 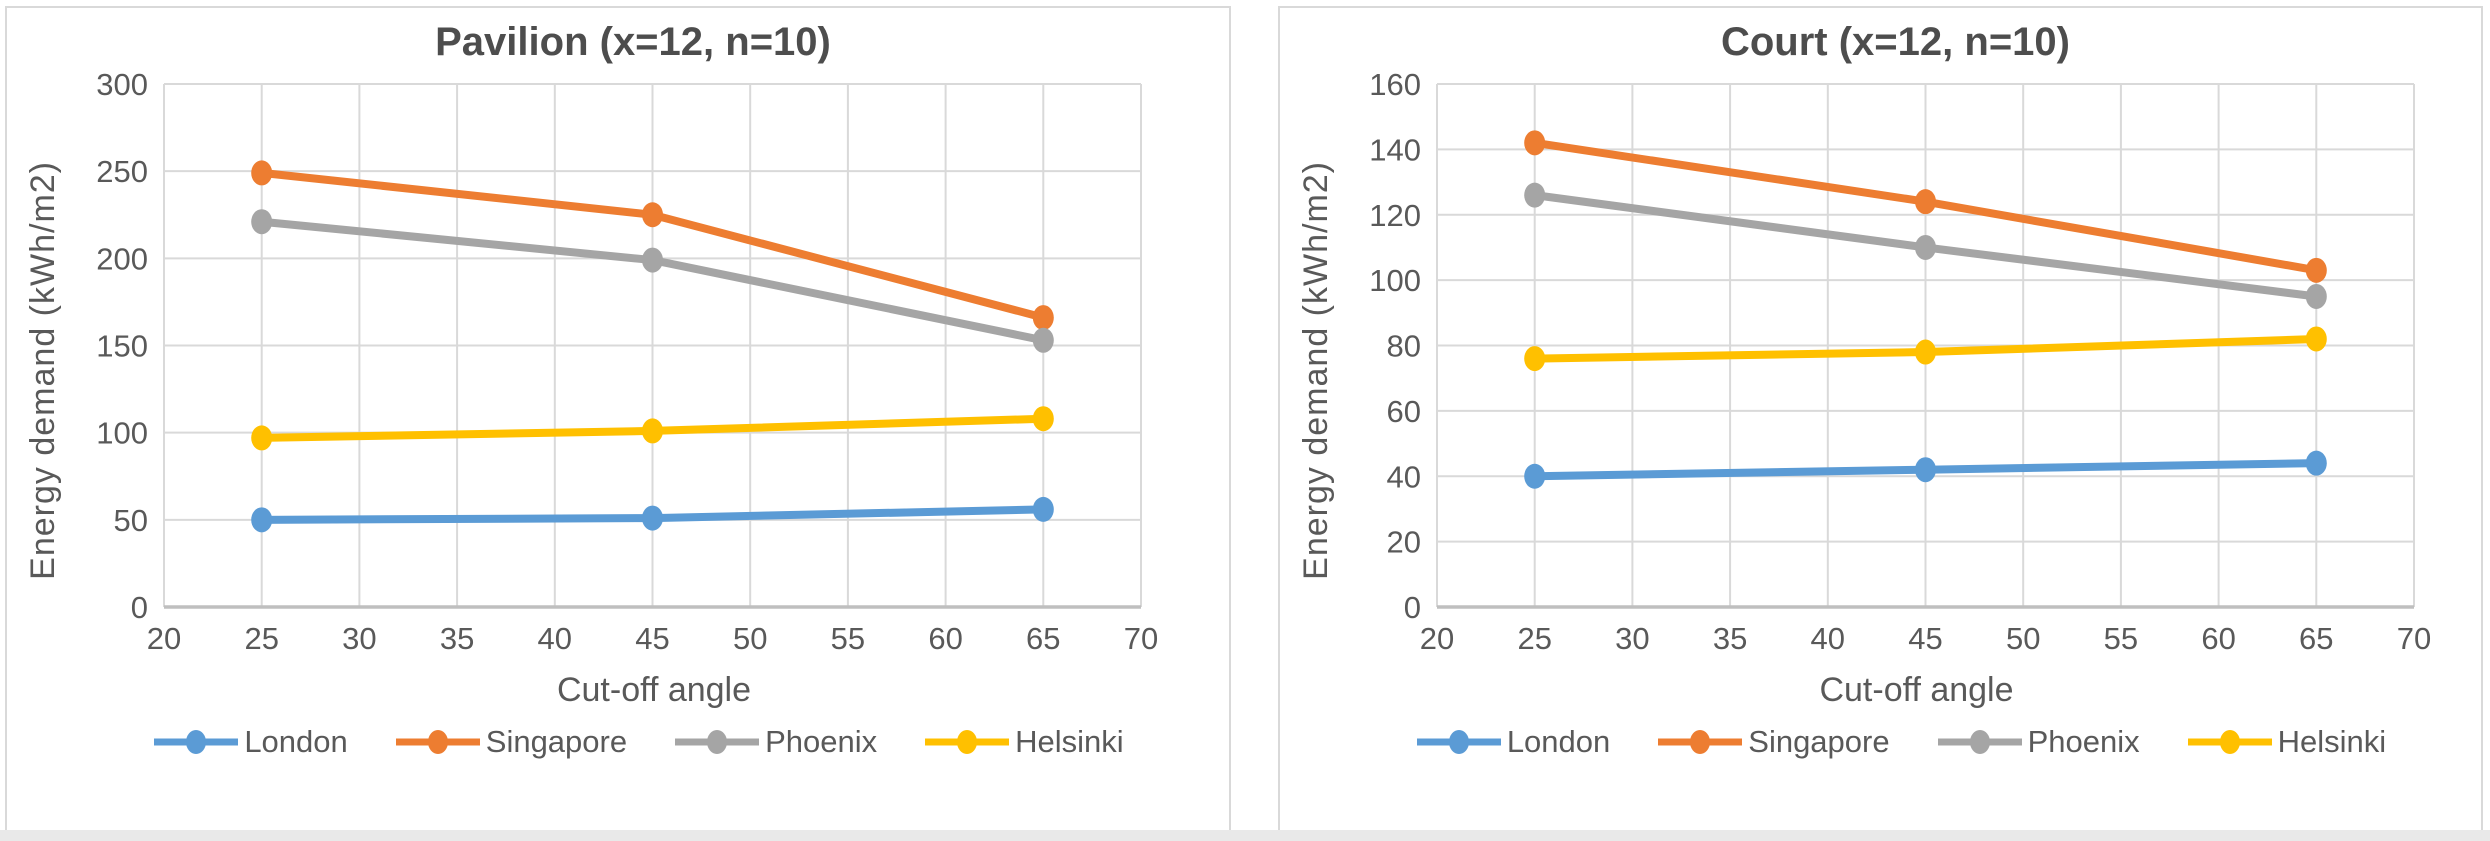 What do you see at coordinates (131, 520) in the screenshot?
I see `y-tick-label: 50` at bounding box center [131, 520].